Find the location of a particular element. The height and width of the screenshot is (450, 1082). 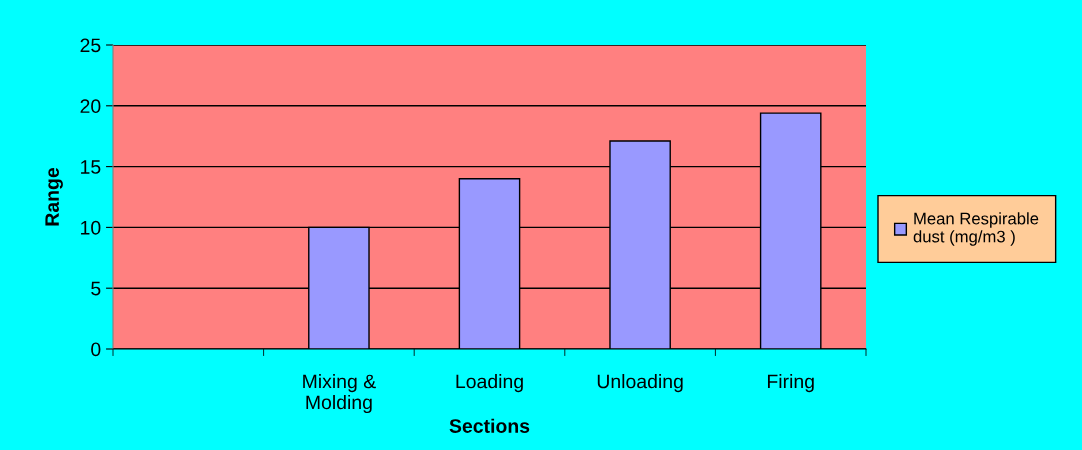

x-tick-label: Firing is located at coordinates (790, 383).